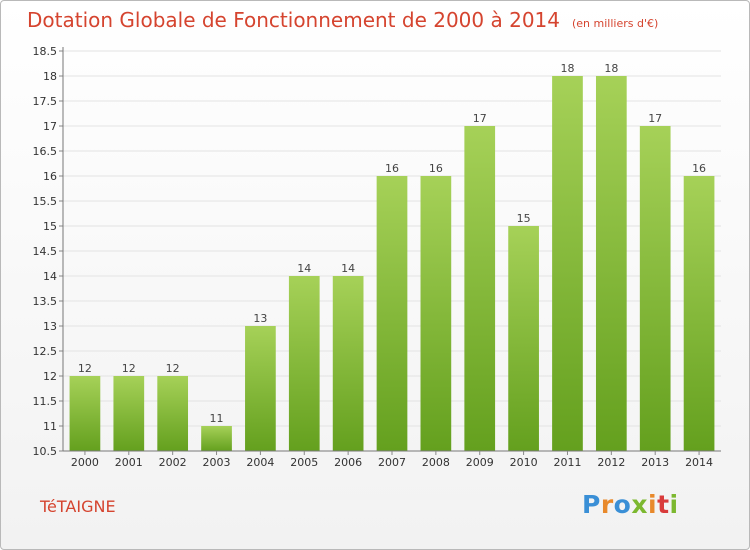 This screenshot has height=550, width=750. Describe the element at coordinates (50, 126) in the screenshot. I see `y-tick-label: 17` at that location.